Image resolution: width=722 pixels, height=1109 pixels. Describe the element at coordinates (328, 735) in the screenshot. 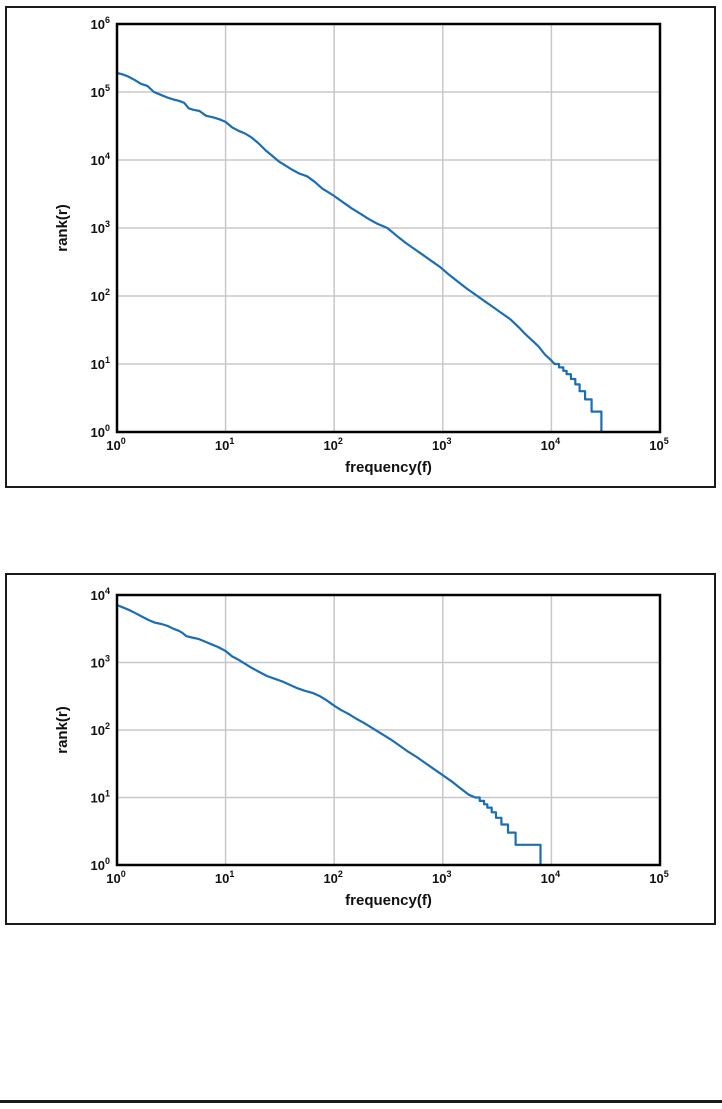

I see `zipf-curve-bottom` at that location.